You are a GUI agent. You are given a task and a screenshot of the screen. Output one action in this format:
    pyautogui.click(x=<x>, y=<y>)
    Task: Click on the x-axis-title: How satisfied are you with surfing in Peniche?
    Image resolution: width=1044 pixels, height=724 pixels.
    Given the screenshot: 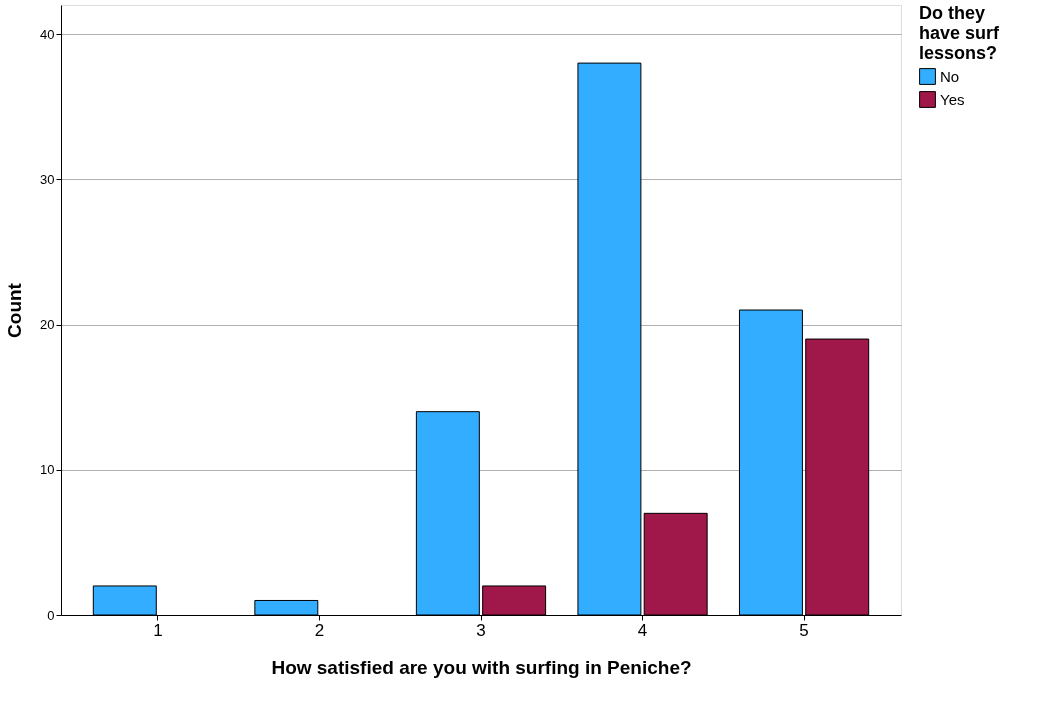 What is the action you would take?
    pyautogui.click(x=481, y=667)
    